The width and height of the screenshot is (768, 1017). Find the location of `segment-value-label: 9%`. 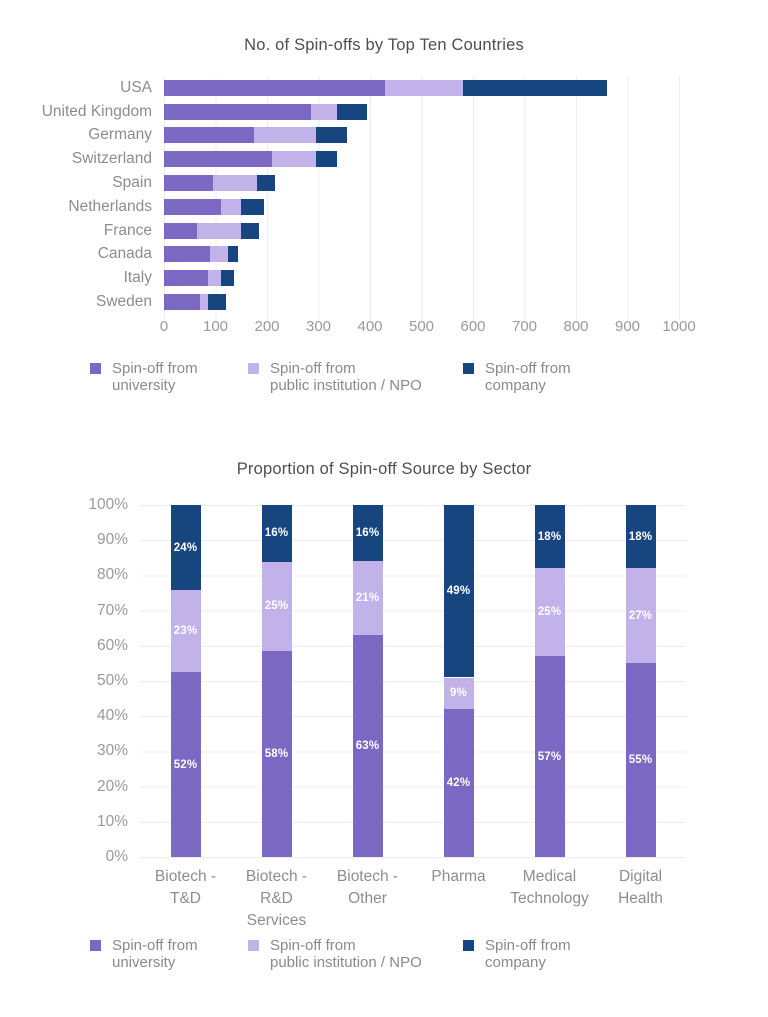

segment-value-label: 9% is located at coordinates (458, 693).